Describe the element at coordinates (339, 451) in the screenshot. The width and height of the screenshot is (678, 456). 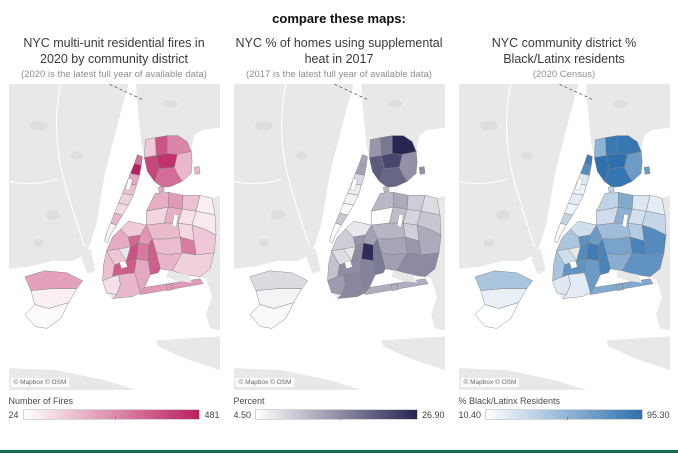
I see `bottom-divider` at that location.